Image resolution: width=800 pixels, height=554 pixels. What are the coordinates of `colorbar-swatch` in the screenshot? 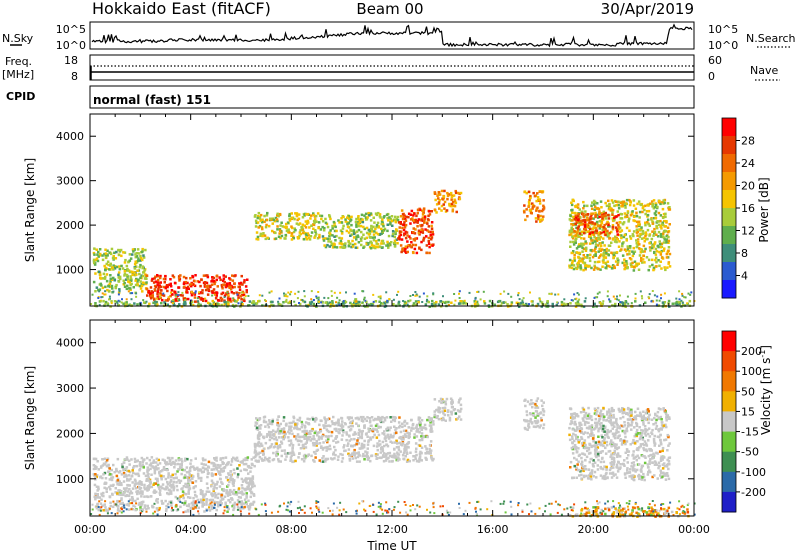 It's located at (729, 163).